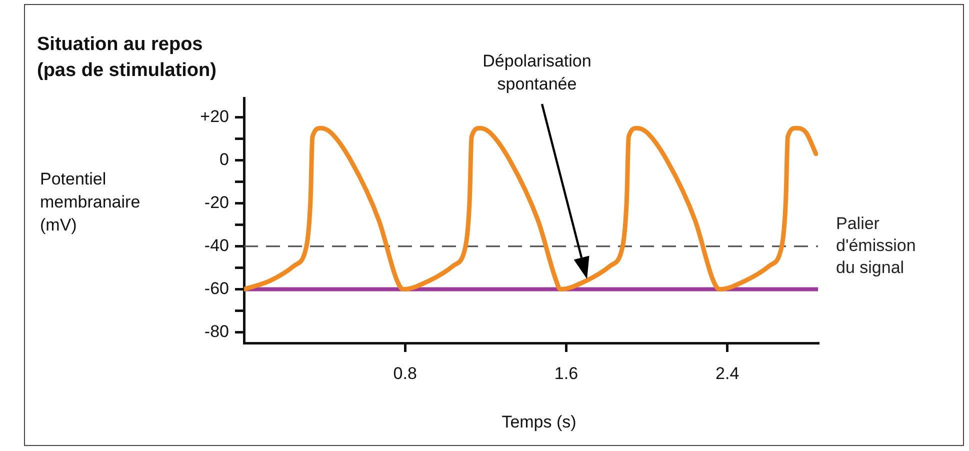 Image resolution: width=969 pixels, height=451 pixels. What do you see at coordinates (216, 202) in the screenshot?
I see `y-tick-label: -20` at bounding box center [216, 202].